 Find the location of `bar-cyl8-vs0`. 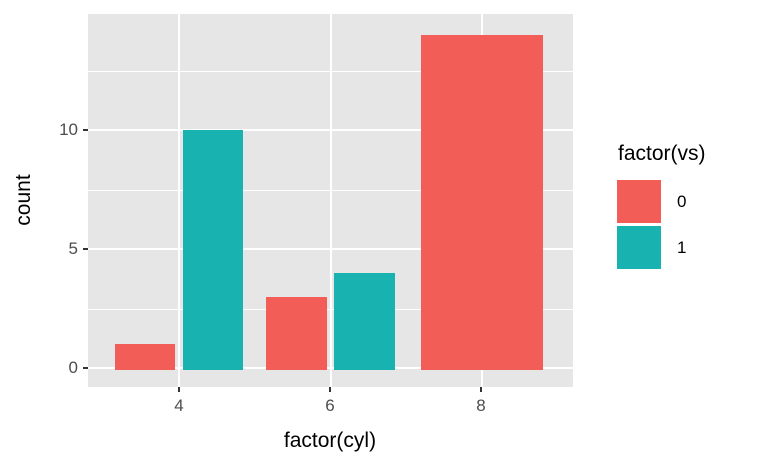

bar-cyl8-vs0 is located at coordinates (482, 202).